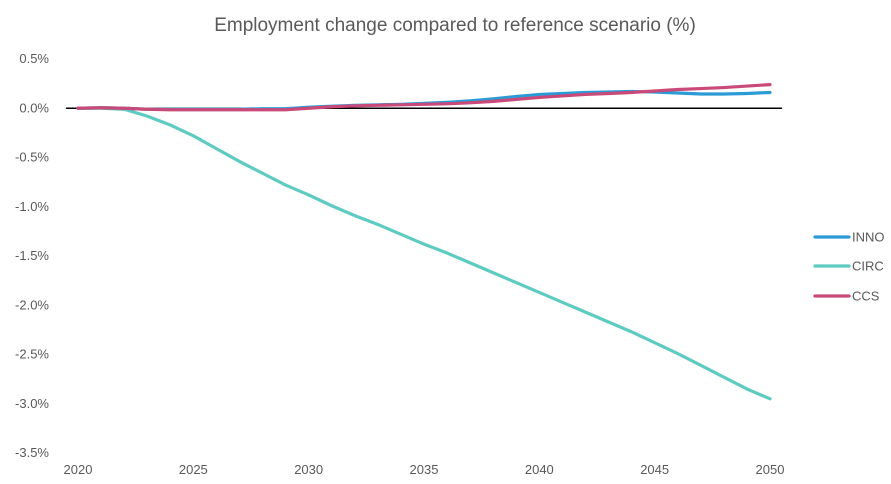  Describe the element at coordinates (32, 354) in the screenshot. I see `y-tick-label: -2.5%` at that location.